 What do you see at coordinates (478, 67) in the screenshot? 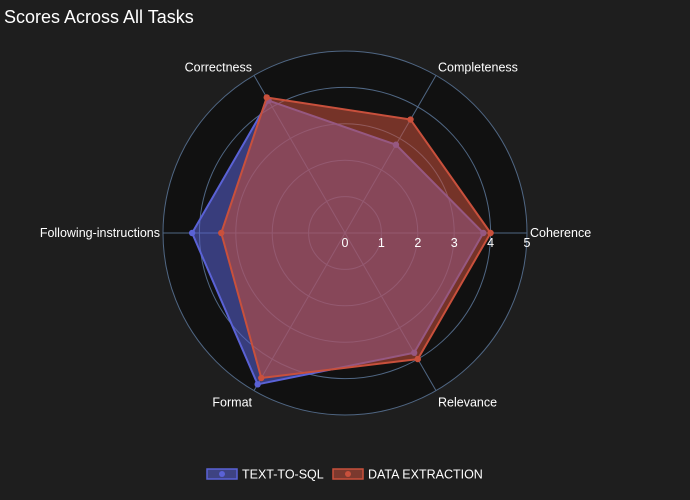
I see `axis-label: Completeness` at bounding box center [478, 67].